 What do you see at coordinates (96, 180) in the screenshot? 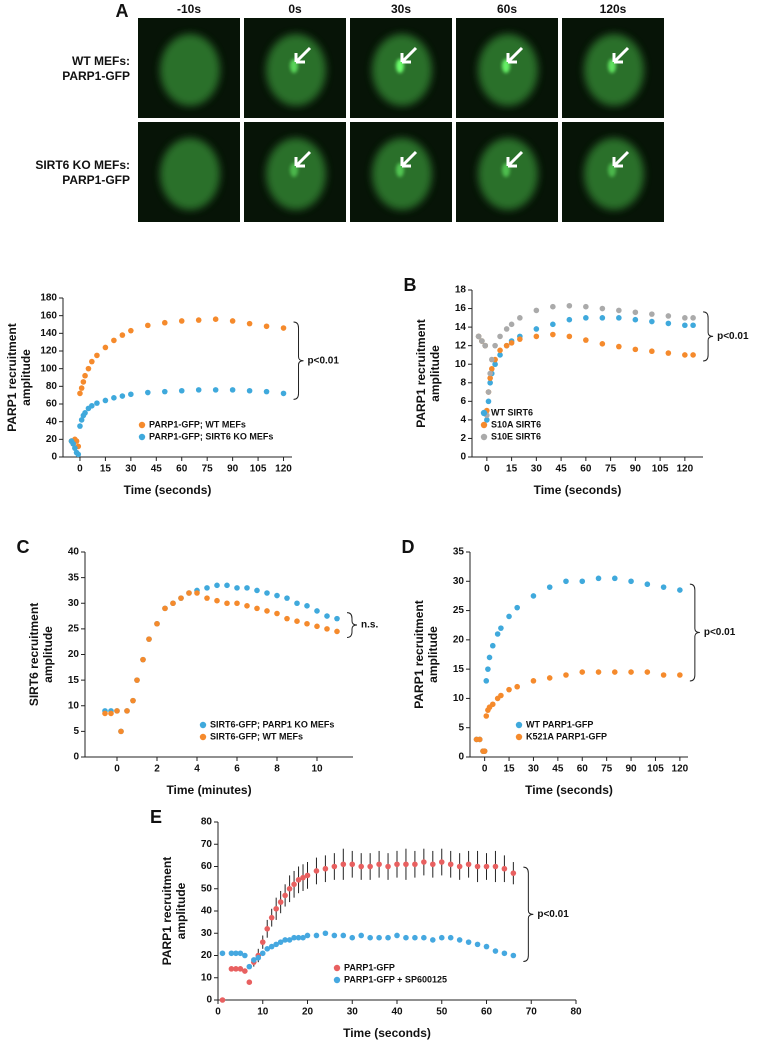
I see `row-label: PARP1-GFP` at bounding box center [96, 180].